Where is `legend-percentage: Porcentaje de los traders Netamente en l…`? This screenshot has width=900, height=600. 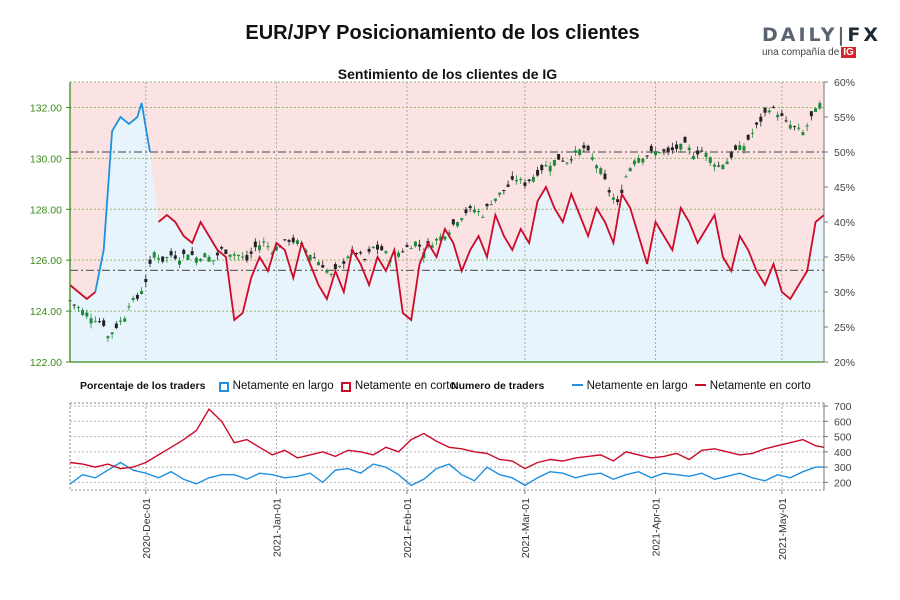 legend-percentage: Porcentaje de los traders Netamente en l… is located at coordinates (268, 386).